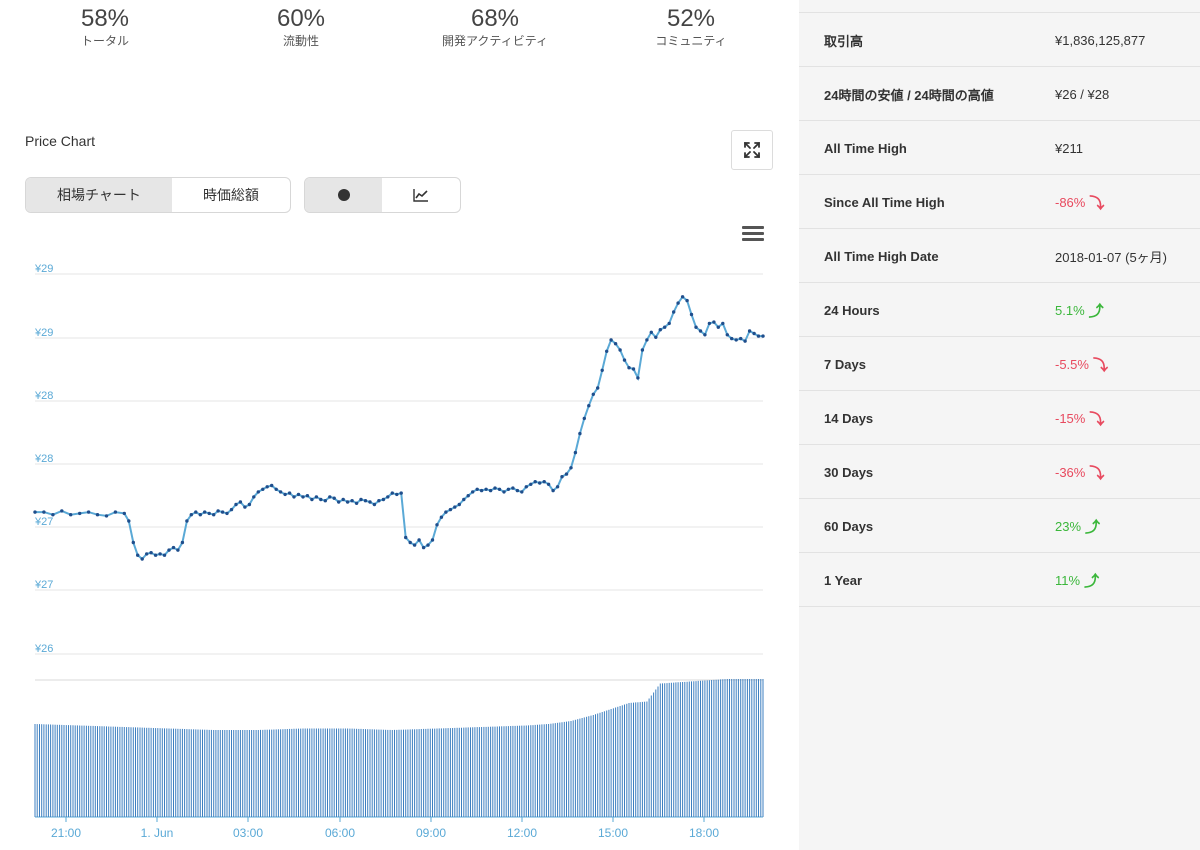  What do you see at coordinates (301, 18) in the screenshot?
I see `score-liquidity-value: 60%` at bounding box center [301, 18].